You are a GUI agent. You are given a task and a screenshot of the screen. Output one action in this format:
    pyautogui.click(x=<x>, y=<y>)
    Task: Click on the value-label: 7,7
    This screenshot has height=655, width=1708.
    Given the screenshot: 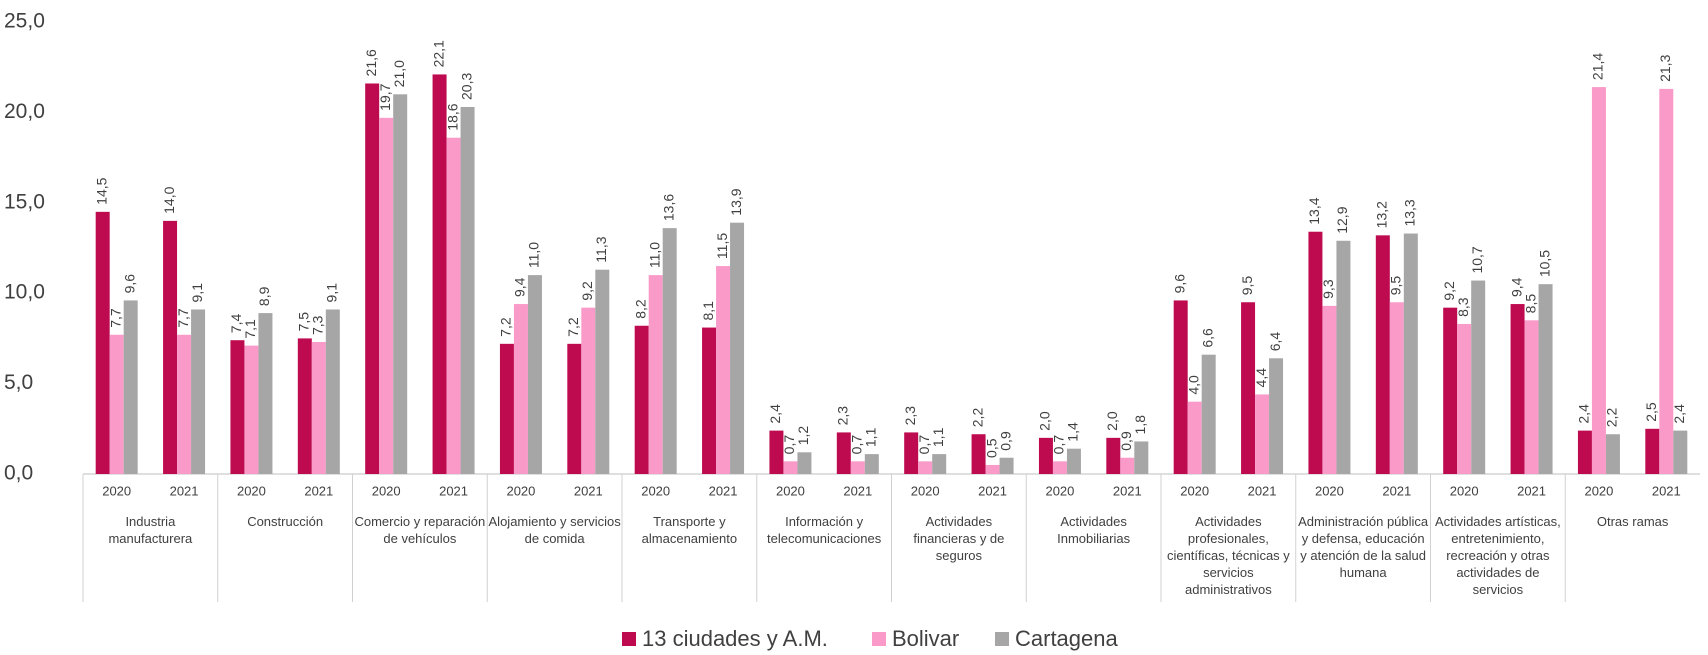 What is the action you would take?
    pyautogui.click(x=115, y=318)
    